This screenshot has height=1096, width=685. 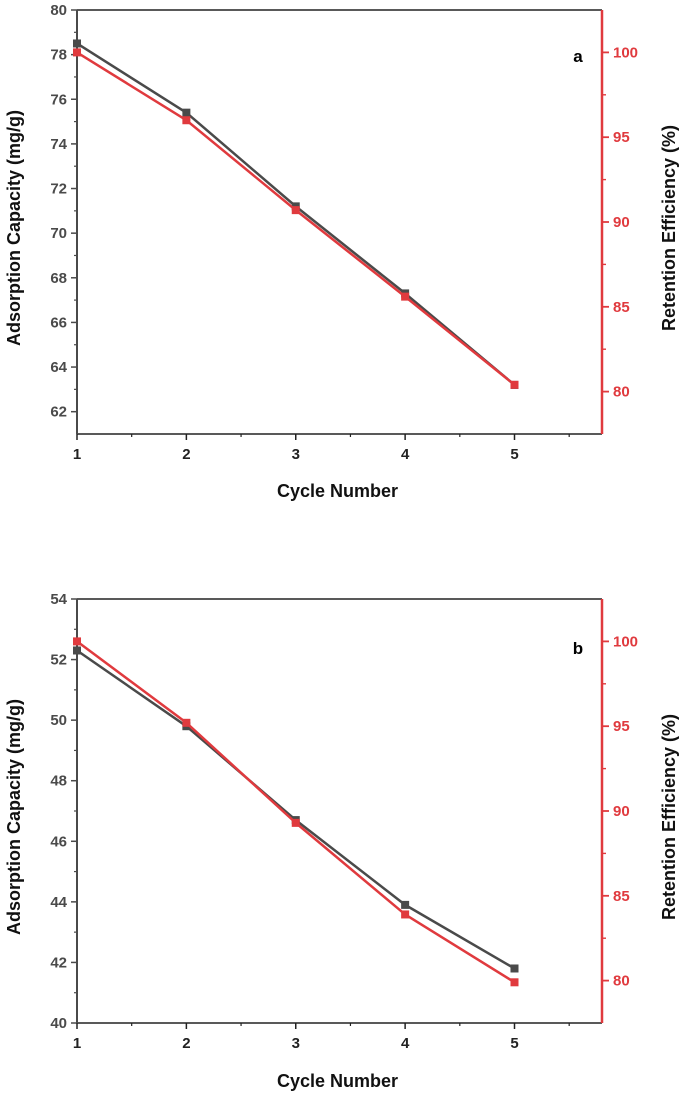 What do you see at coordinates (578, 648) in the screenshot?
I see `panel-label: b` at bounding box center [578, 648].